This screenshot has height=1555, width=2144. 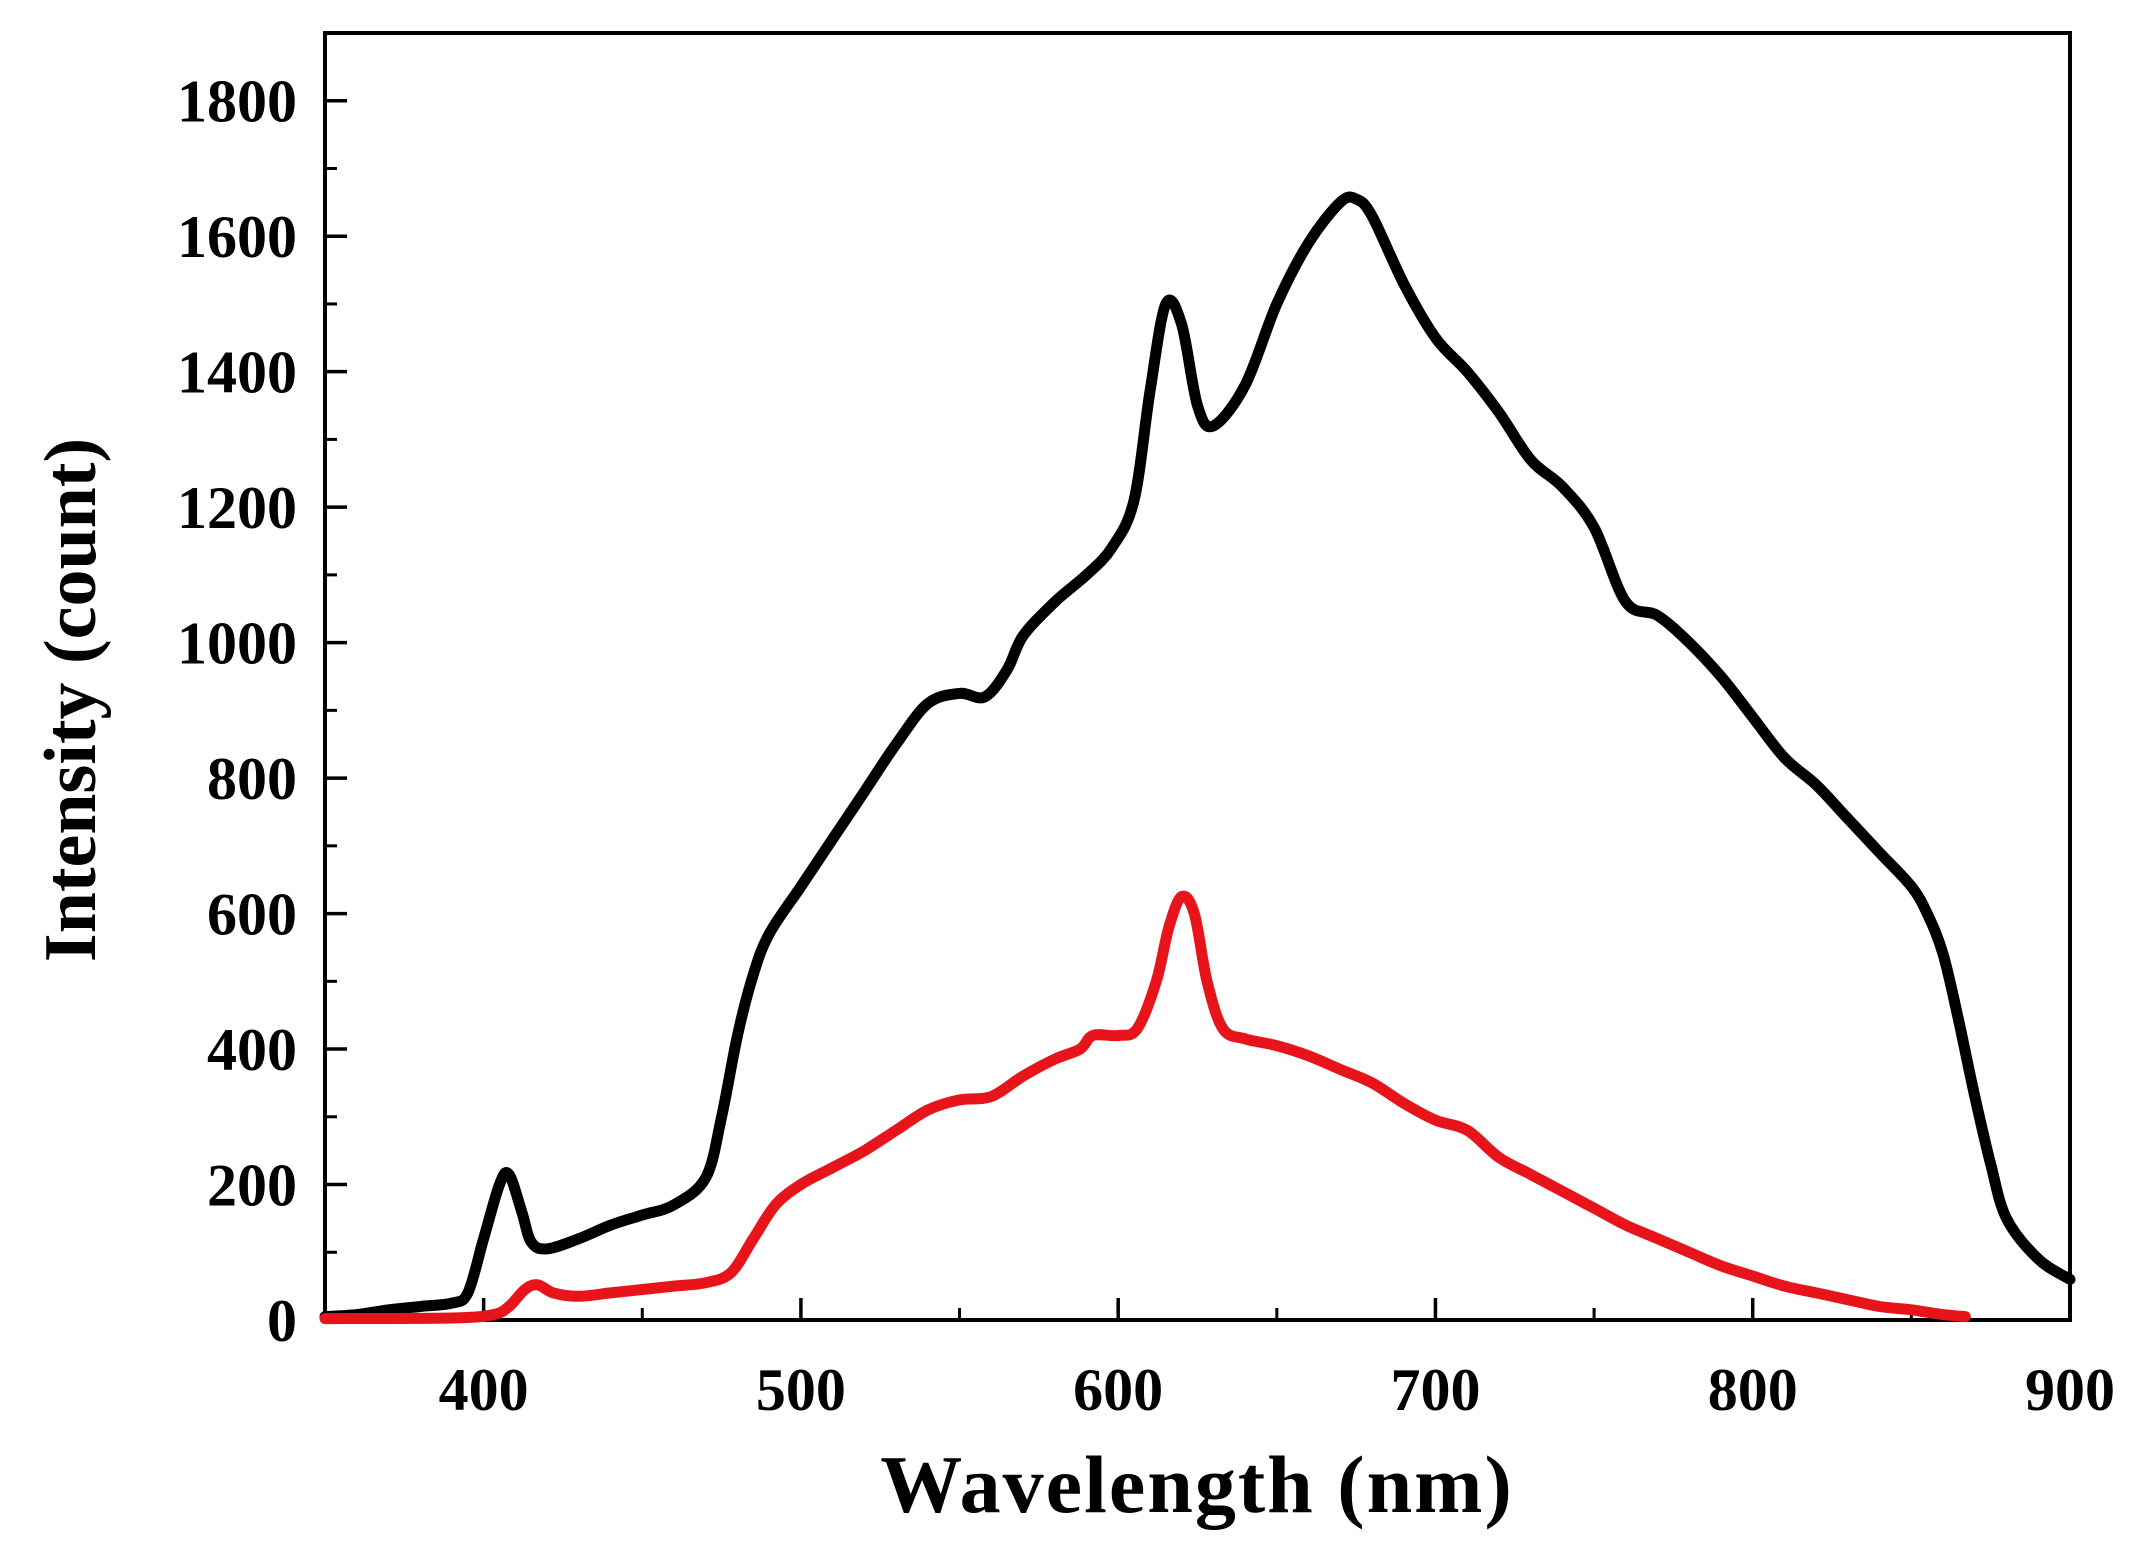 What do you see at coordinates (2070, 1390) in the screenshot?
I see `x-tick-label: 900` at bounding box center [2070, 1390].